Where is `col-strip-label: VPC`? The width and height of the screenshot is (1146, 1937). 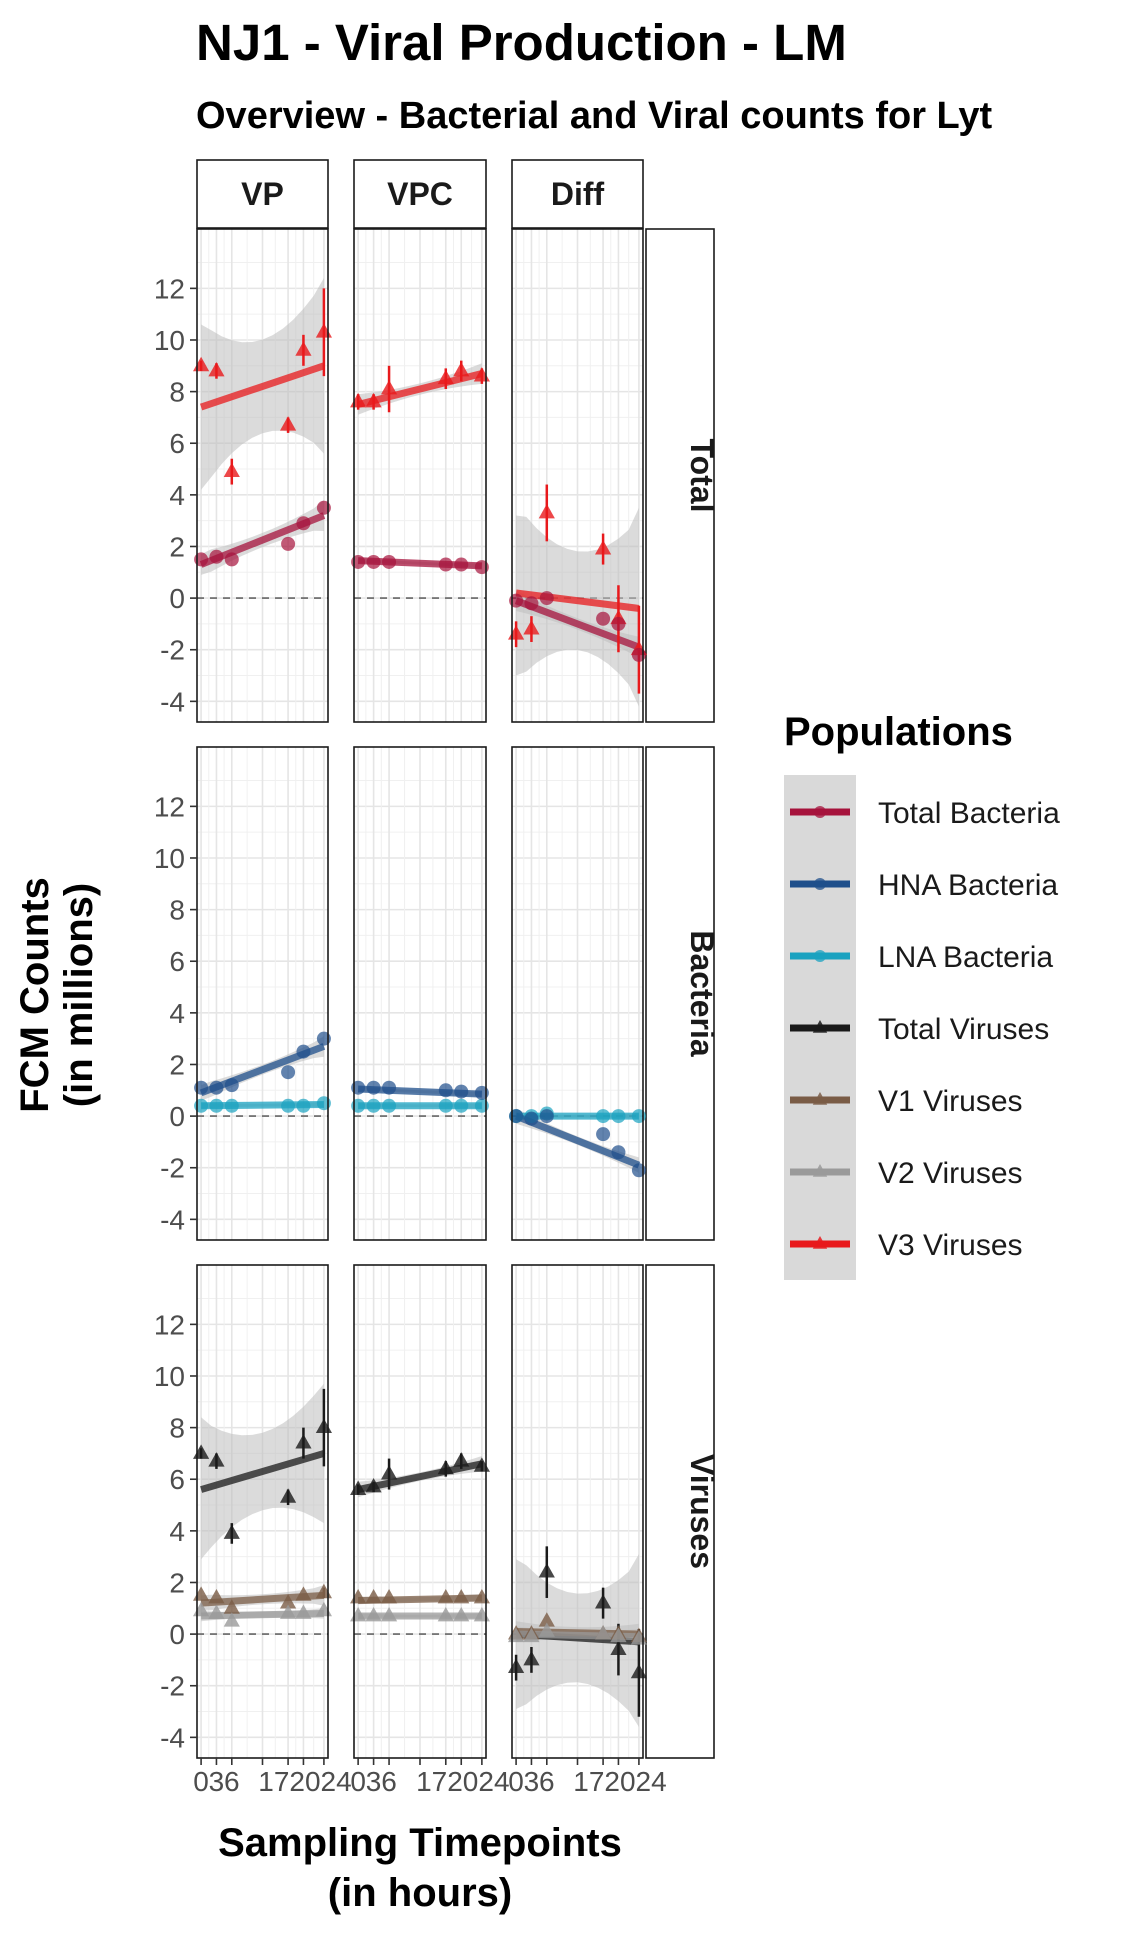
col-strip-label: VPC is located at coordinates (420, 194).